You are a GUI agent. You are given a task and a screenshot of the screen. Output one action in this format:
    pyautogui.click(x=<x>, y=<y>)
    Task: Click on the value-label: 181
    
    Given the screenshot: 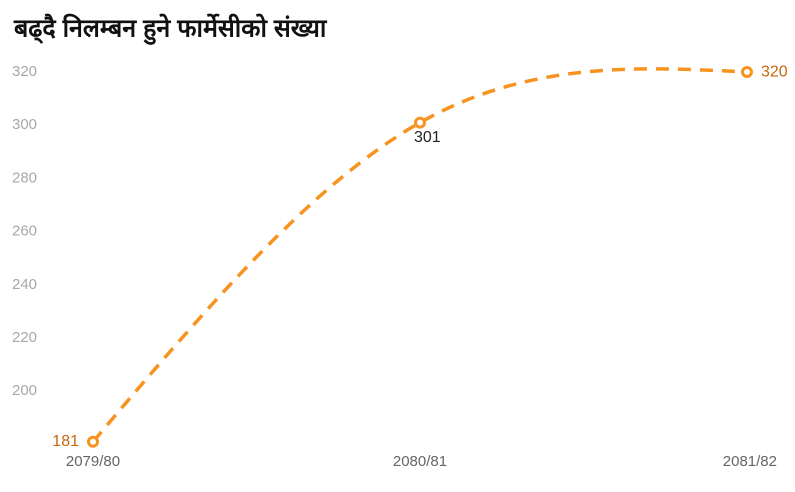 What is the action you would take?
    pyautogui.click(x=65, y=441)
    